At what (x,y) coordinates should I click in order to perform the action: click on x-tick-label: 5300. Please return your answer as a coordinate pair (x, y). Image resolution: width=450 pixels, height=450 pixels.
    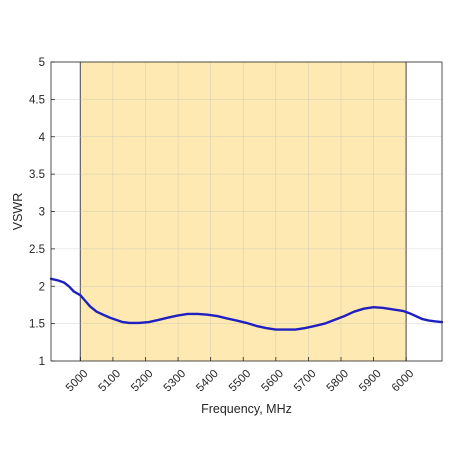
    Looking at the image, I should click on (175, 381).